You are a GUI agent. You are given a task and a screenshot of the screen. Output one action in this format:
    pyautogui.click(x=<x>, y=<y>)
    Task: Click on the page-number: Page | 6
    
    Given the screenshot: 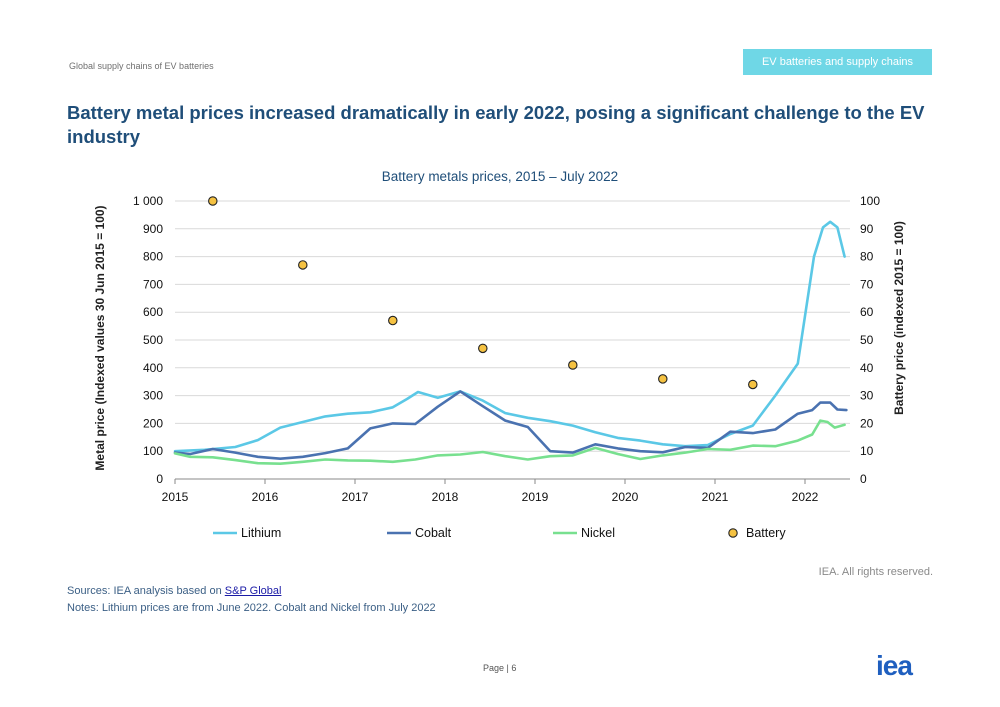 What is the action you would take?
    pyautogui.click(x=500, y=668)
    